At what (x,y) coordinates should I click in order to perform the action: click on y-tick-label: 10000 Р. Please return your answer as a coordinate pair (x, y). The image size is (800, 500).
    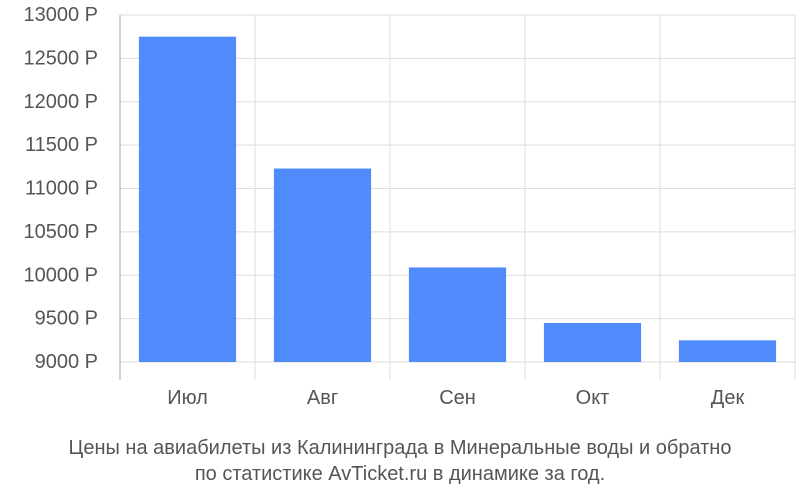
    Looking at the image, I should click on (60, 275).